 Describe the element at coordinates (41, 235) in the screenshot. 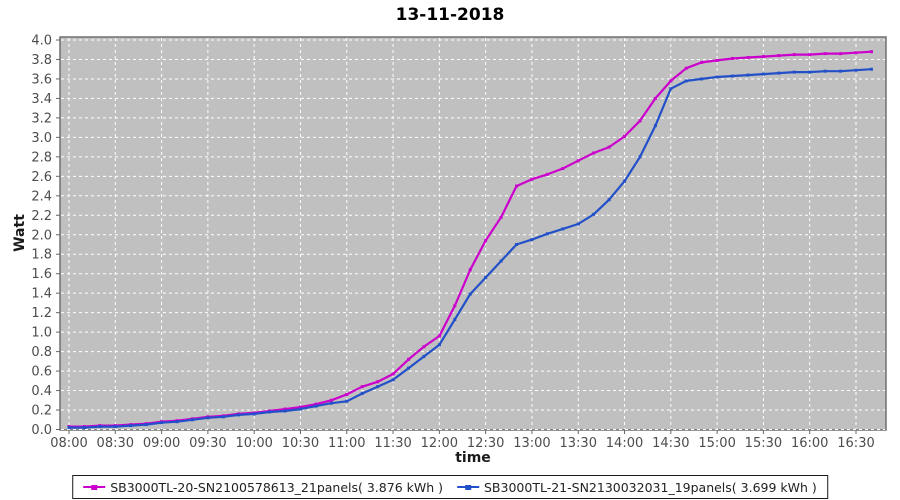

I see `y-tick-label: 2.0` at that location.